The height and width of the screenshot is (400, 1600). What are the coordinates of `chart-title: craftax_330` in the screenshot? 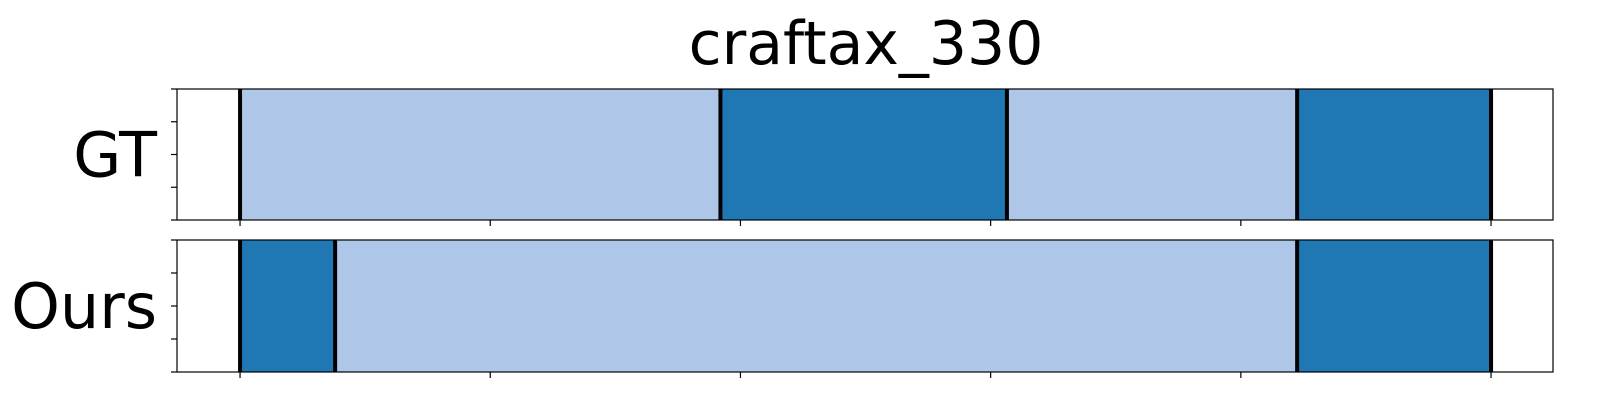 It's located at (866, 44).